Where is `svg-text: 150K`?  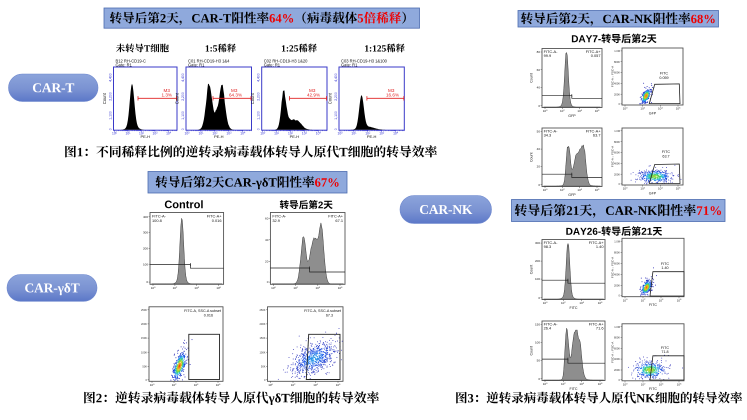
svg-text: 150K is located at coordinates (144, 338).